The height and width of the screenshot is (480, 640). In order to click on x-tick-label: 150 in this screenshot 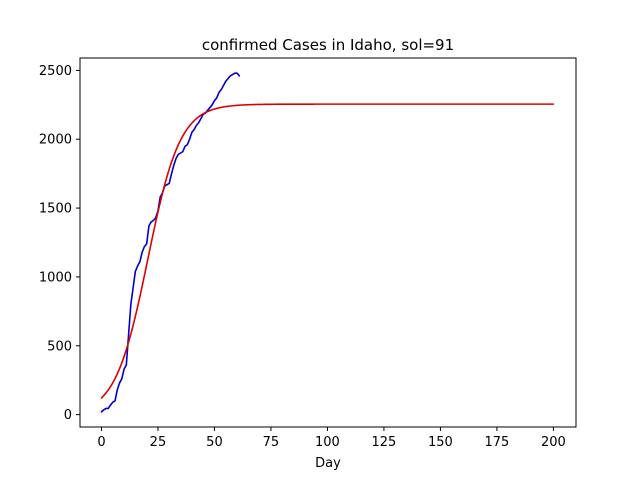, I will do `click(440, 442)`.